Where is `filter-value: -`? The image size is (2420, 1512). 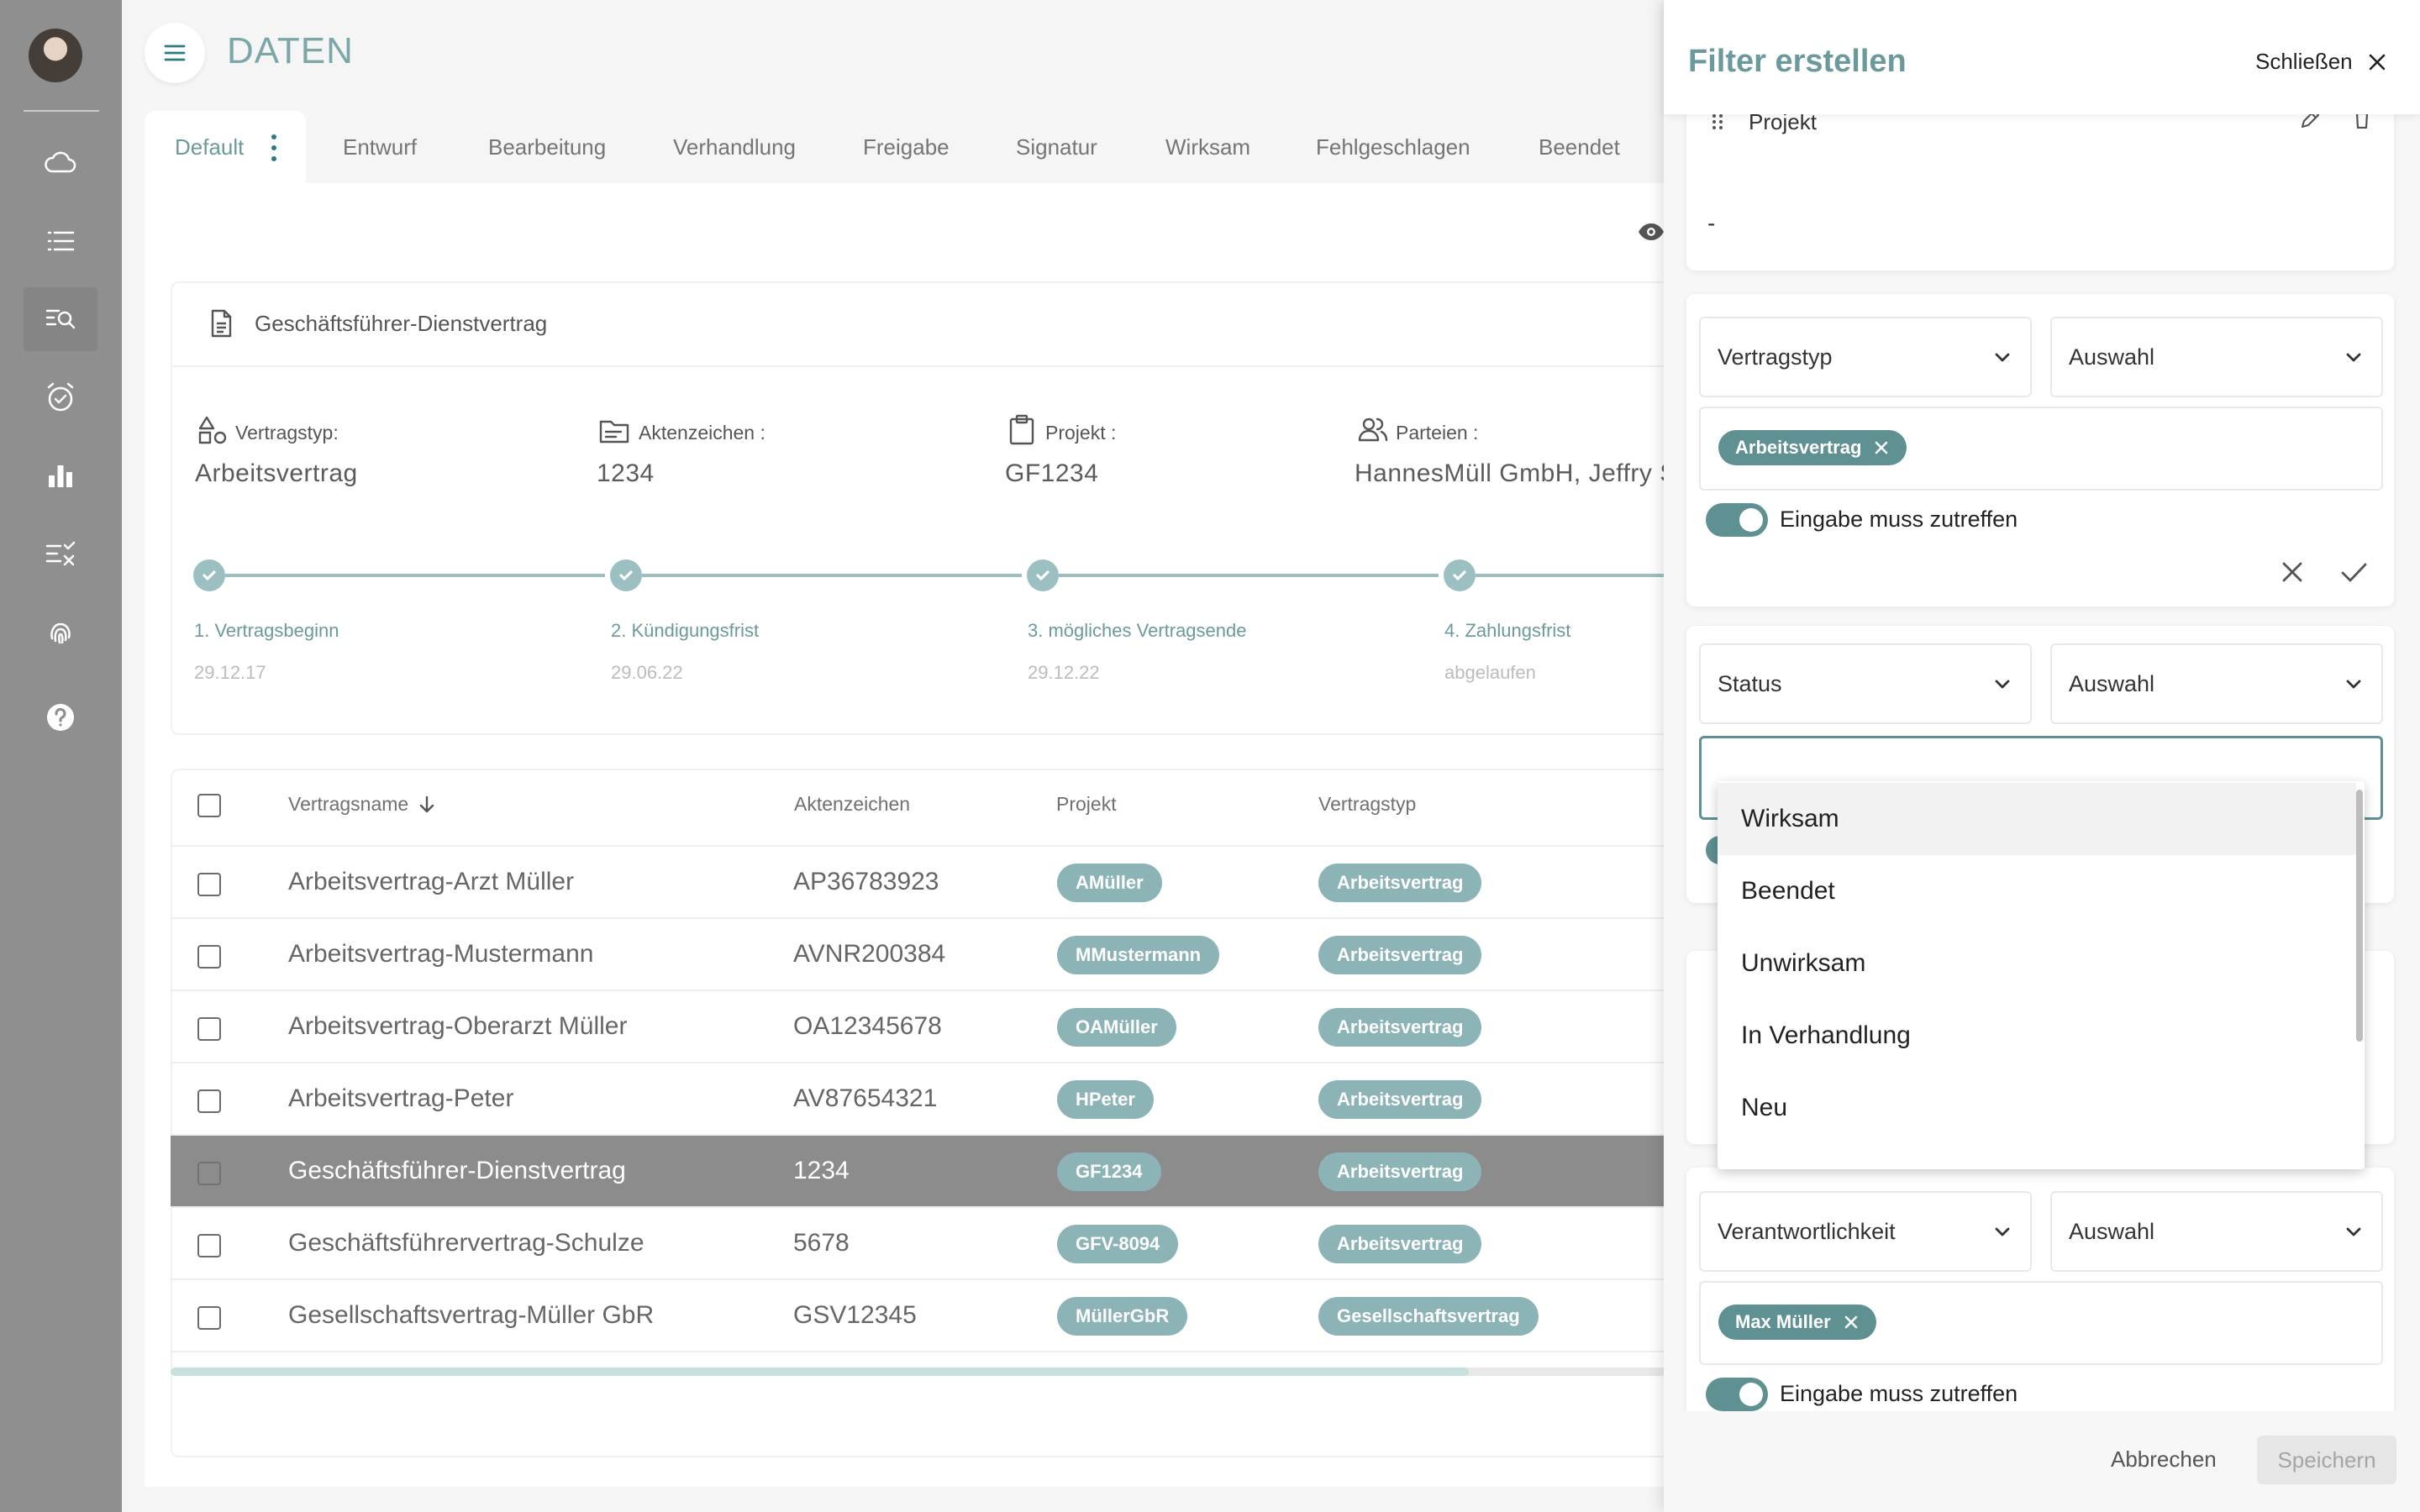 filter-value: - is located at coordinates (1711, 223).